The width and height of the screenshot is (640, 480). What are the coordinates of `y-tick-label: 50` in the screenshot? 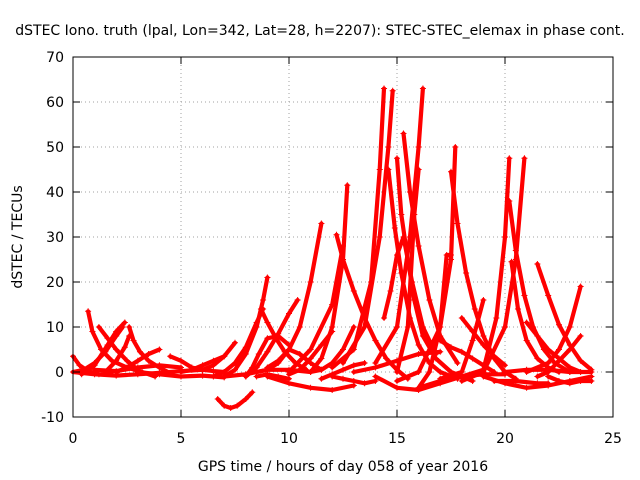 It's located at (55, 148).